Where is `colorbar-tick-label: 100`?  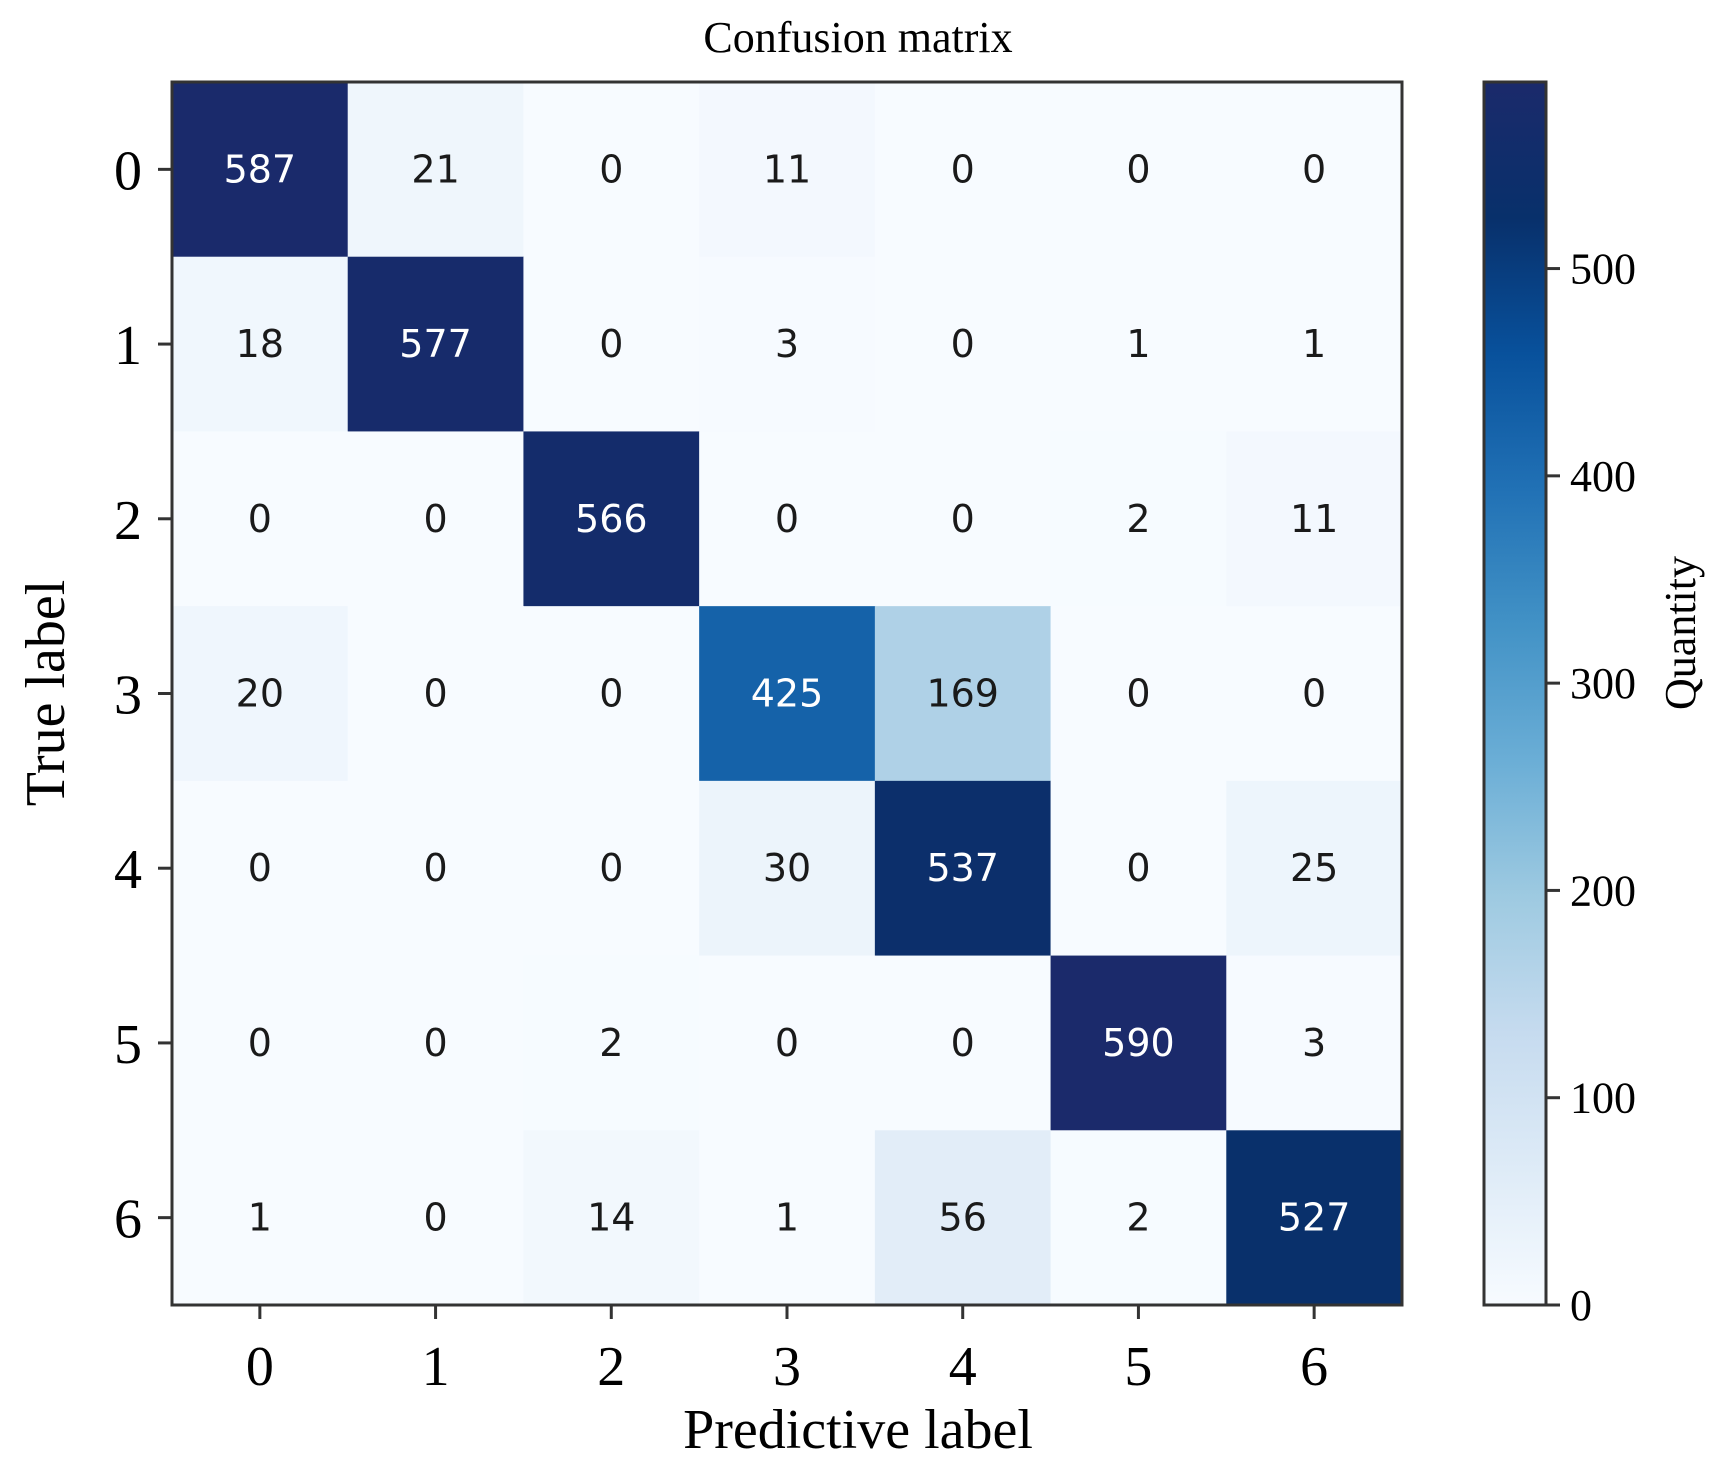 colorbar-tick-label: 100 is located at coordinates (1603, 1098).